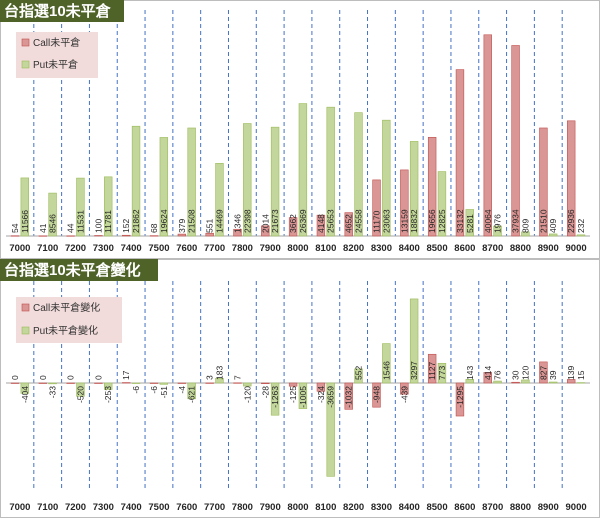  Describe the element at coordinates (247, 221) in the screenshot. I see `put-value-label-7800: 22398` at that location.